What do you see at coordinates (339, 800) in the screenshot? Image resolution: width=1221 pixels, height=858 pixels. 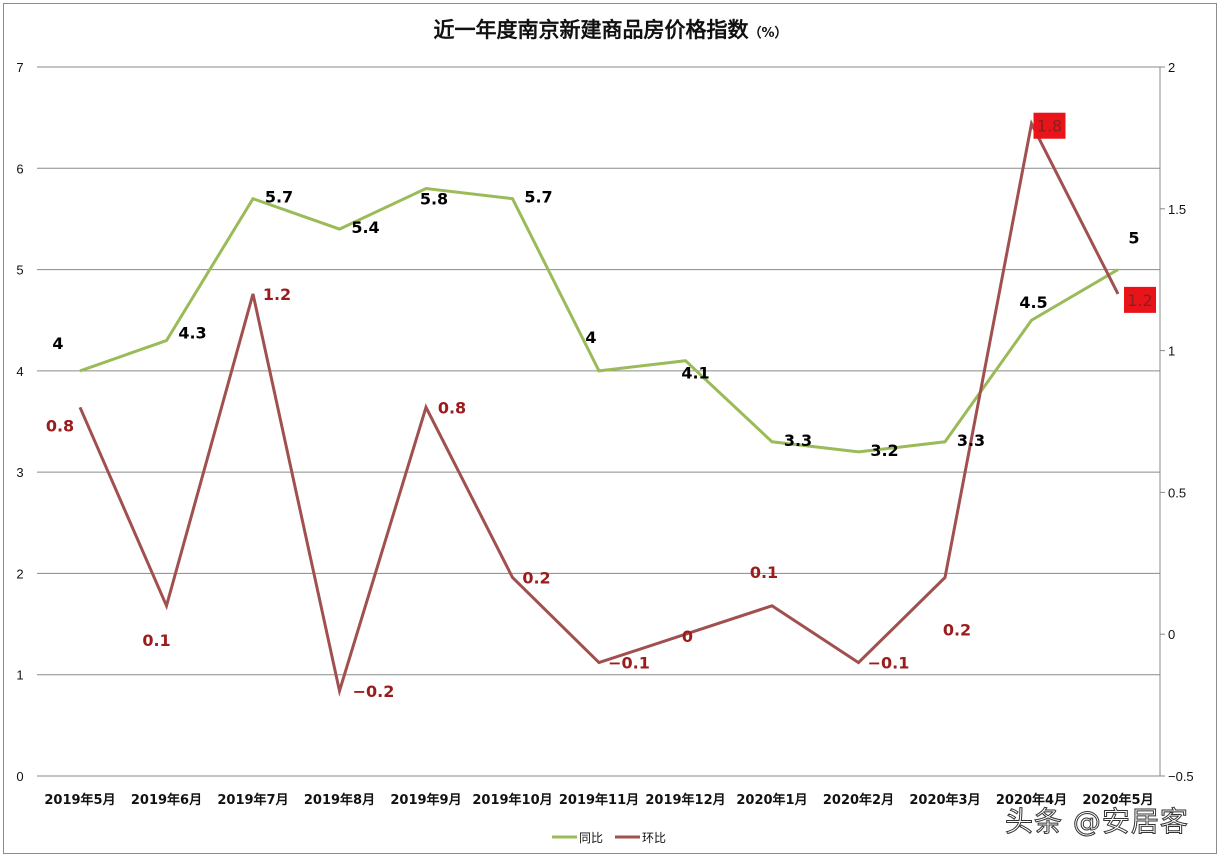 I see `x-tick-label: 2019年8月` at bounding box center [339, 800].